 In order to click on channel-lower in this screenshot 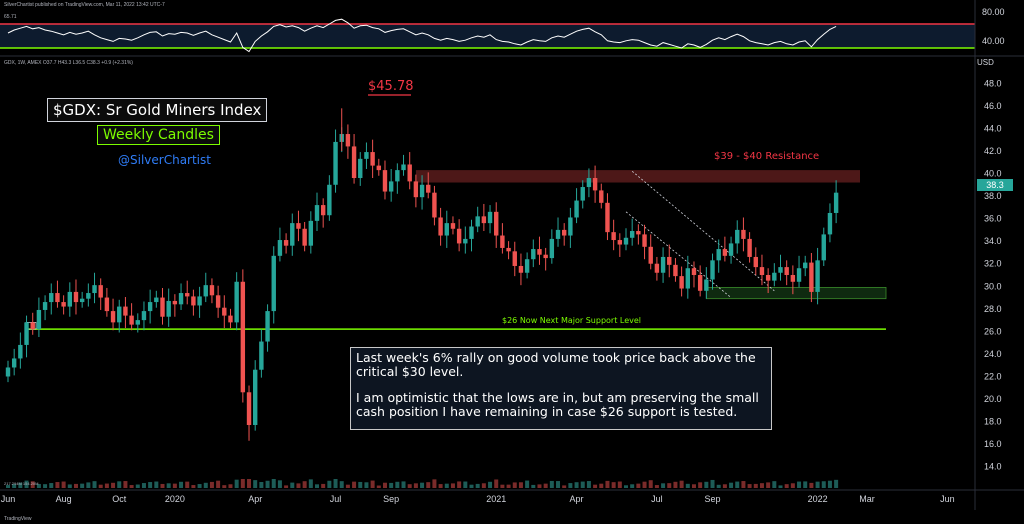, I will do `click(678, 254)`.